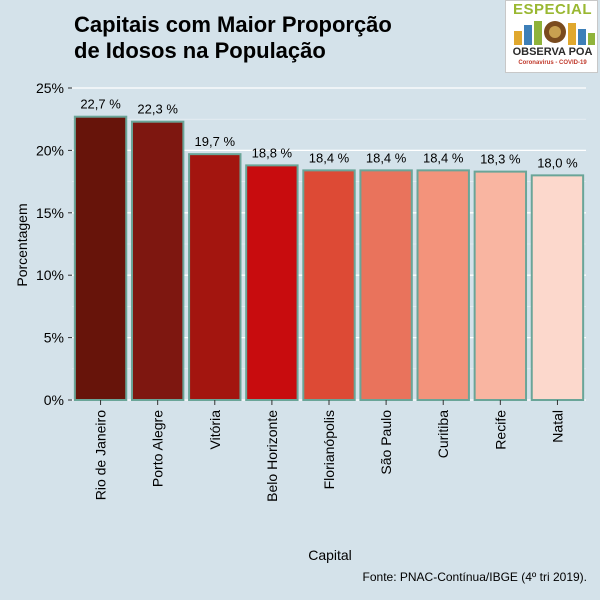 The width and height of the screenshot is (600, 600). What do you see at coordinates (330, 555) in the screenshot?
I see `x-axis-label: Capital` at bounding box center [330, 555].